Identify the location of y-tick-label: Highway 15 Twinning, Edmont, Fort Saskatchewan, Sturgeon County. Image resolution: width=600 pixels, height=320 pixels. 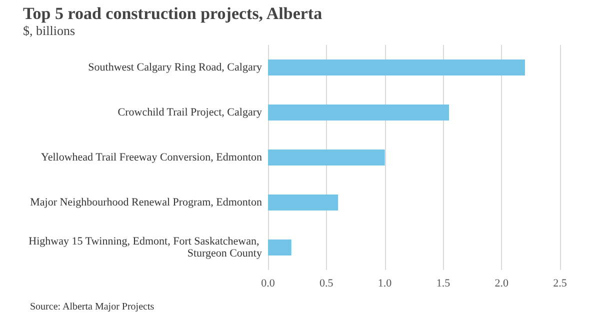
(145, 248).